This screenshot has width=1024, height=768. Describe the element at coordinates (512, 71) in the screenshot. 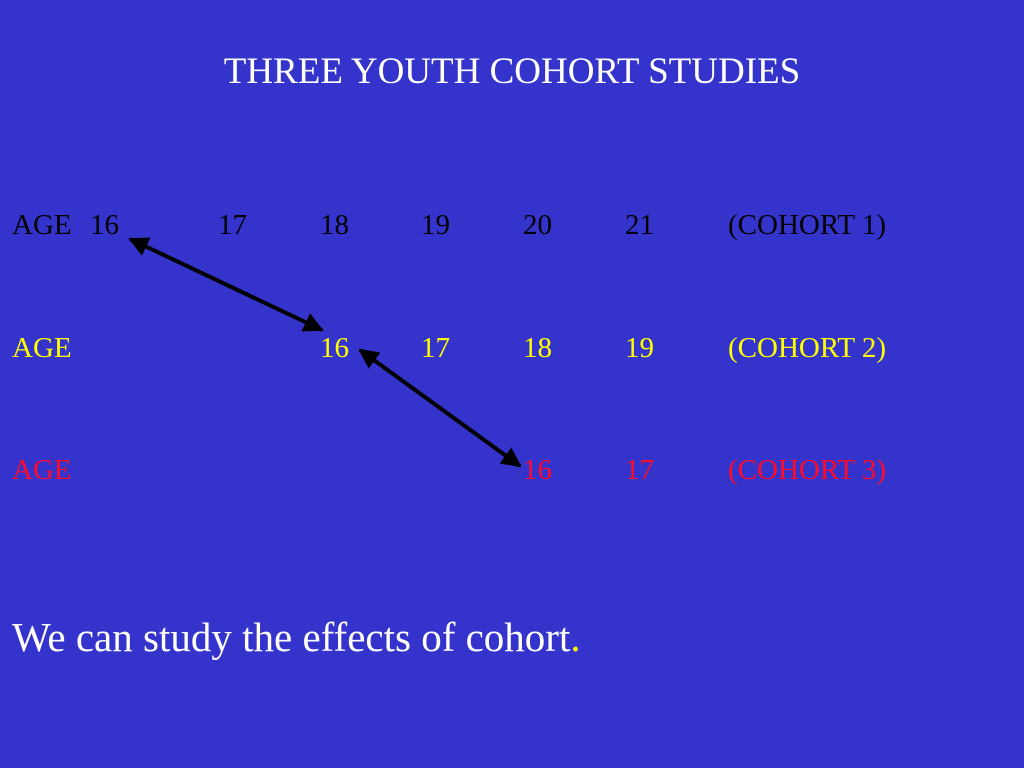

I see `title: THREE YOUTH COHORT STUDIES` at that location.